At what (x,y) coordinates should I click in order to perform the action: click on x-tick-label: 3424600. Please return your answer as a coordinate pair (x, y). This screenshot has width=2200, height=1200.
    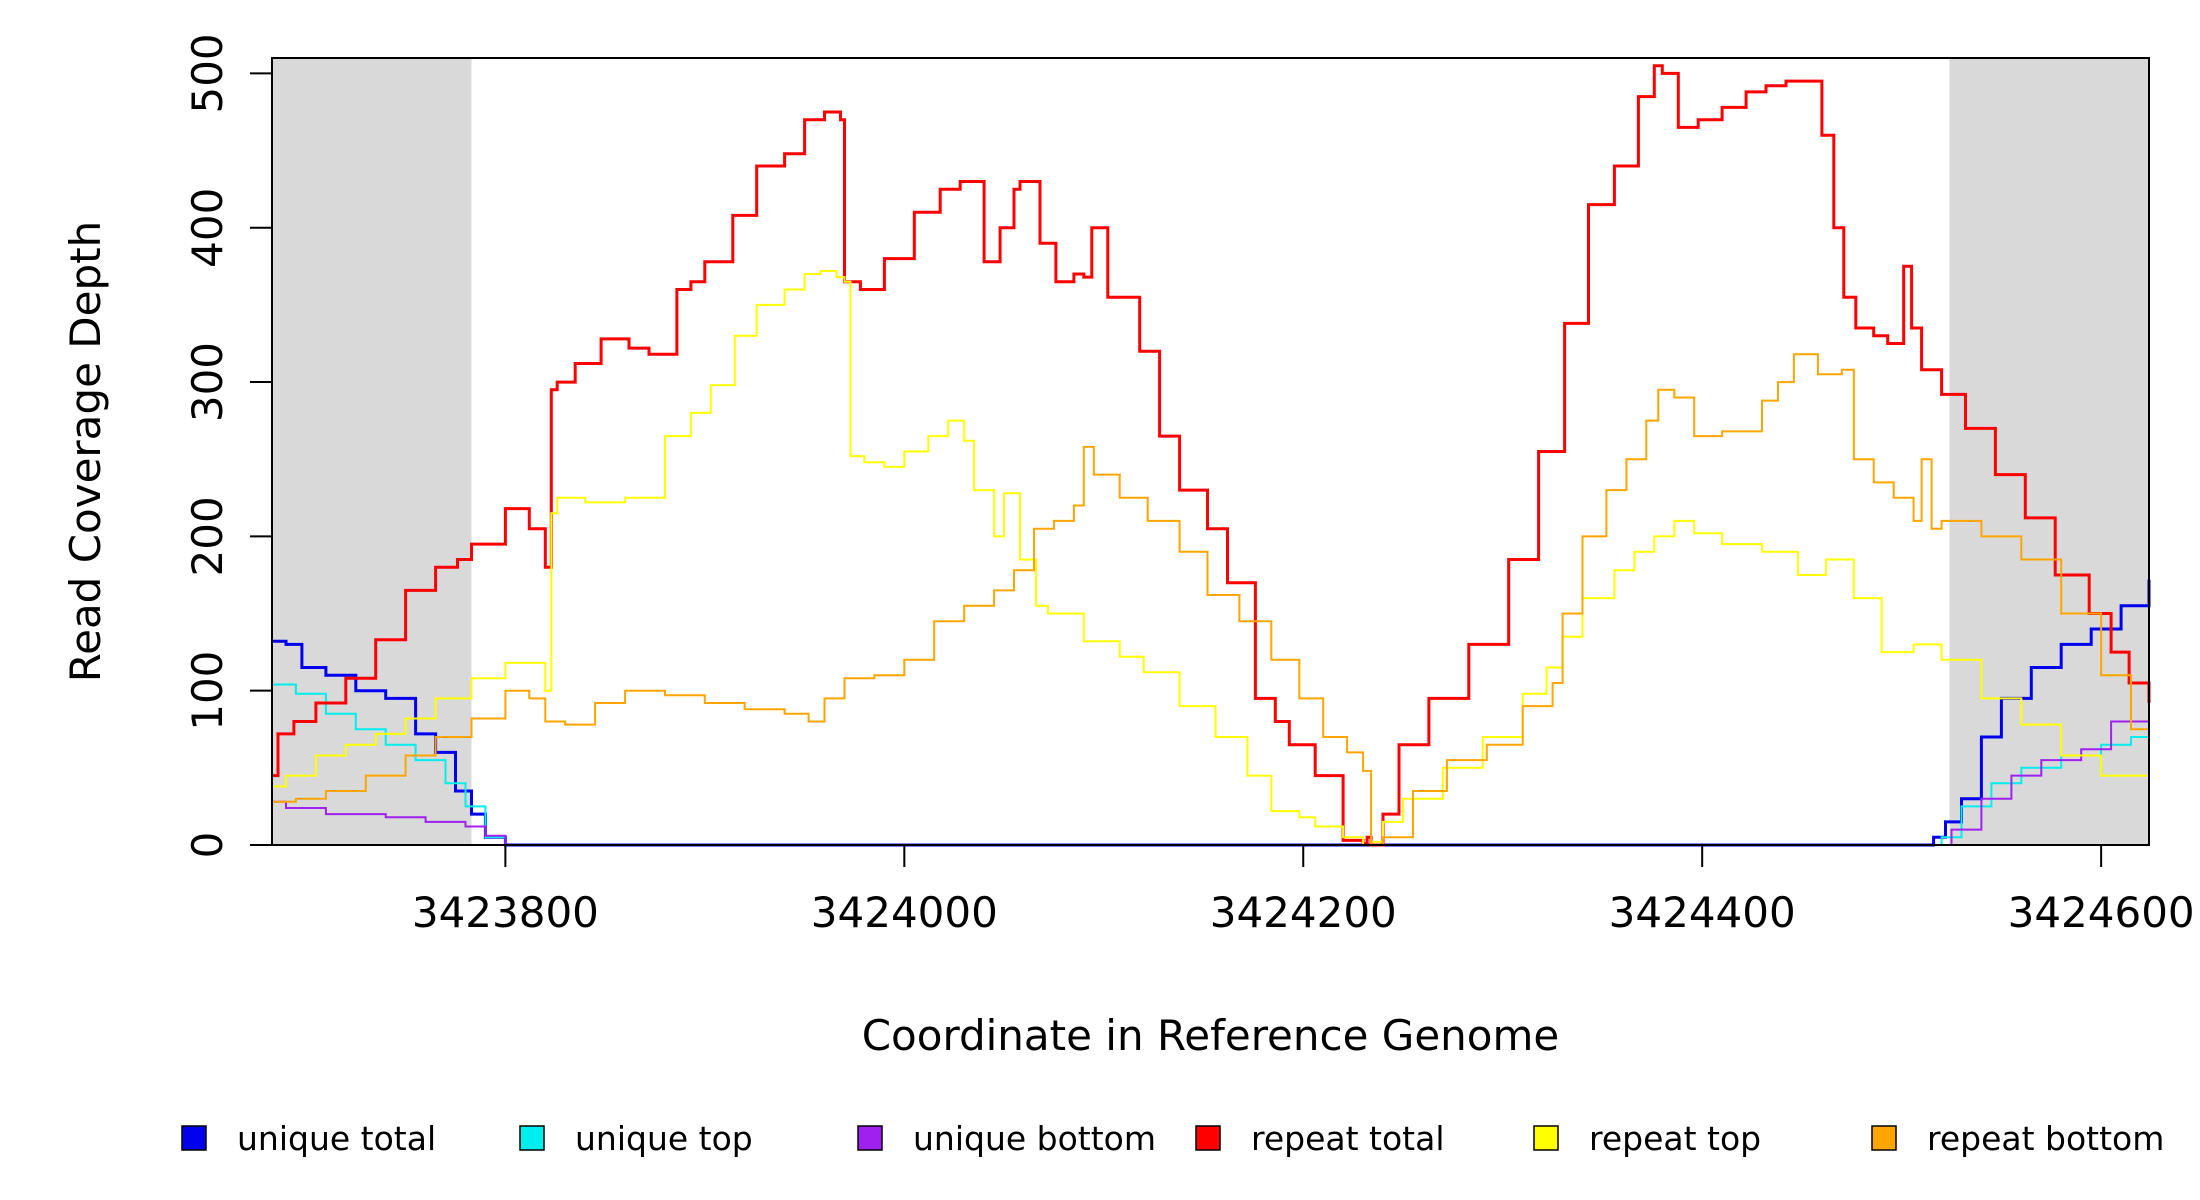
    Looking at the image, I should click on (2101, 912).